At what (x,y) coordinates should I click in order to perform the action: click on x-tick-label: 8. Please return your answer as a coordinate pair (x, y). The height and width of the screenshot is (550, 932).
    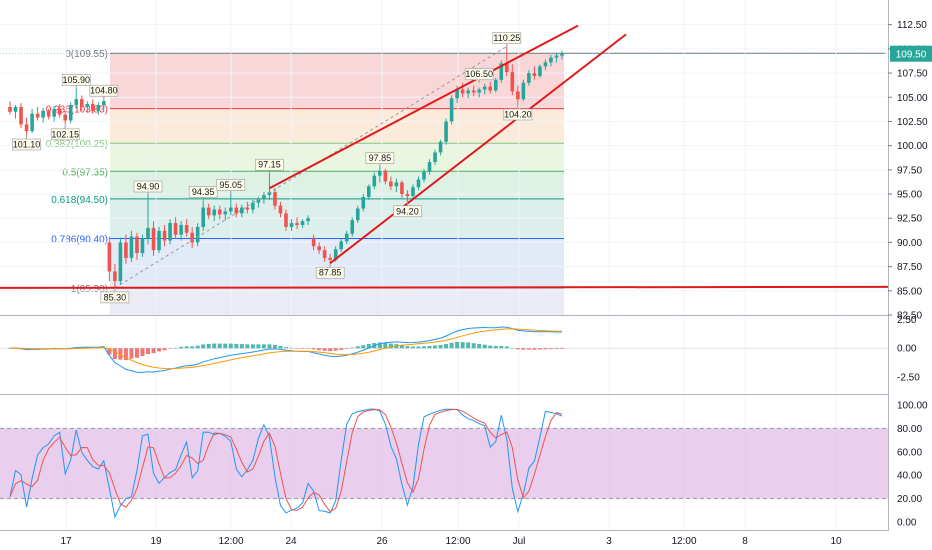
    Looking at the image, I should click on (745, 541).